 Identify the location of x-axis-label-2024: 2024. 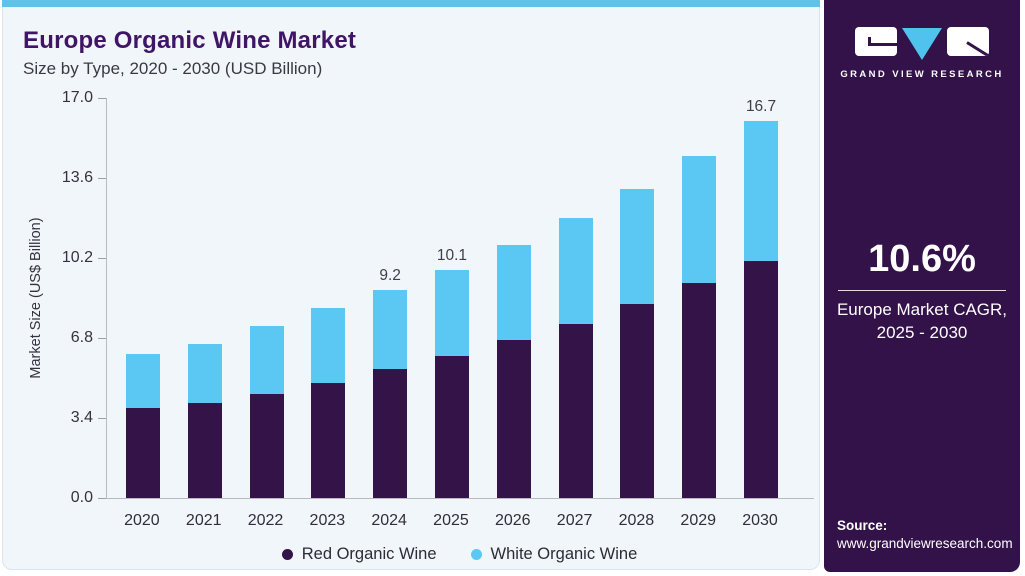
(389, 520).